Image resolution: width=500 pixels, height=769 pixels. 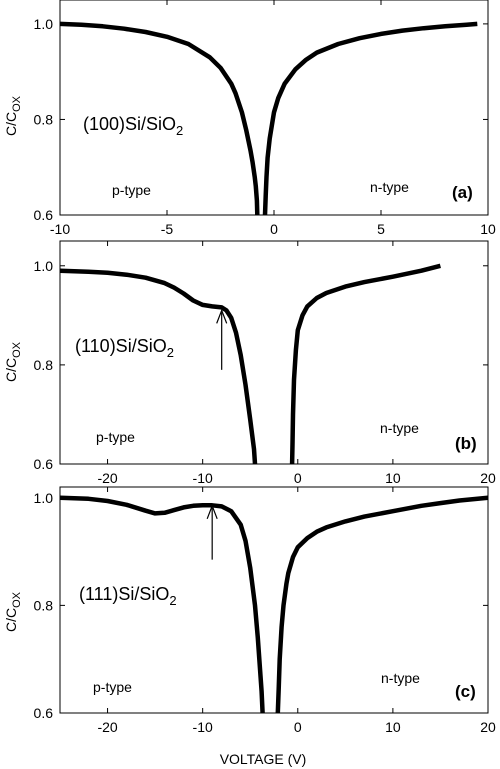 I want to click on y-tick-label-c: 0.8, so click(x=44, y=605).